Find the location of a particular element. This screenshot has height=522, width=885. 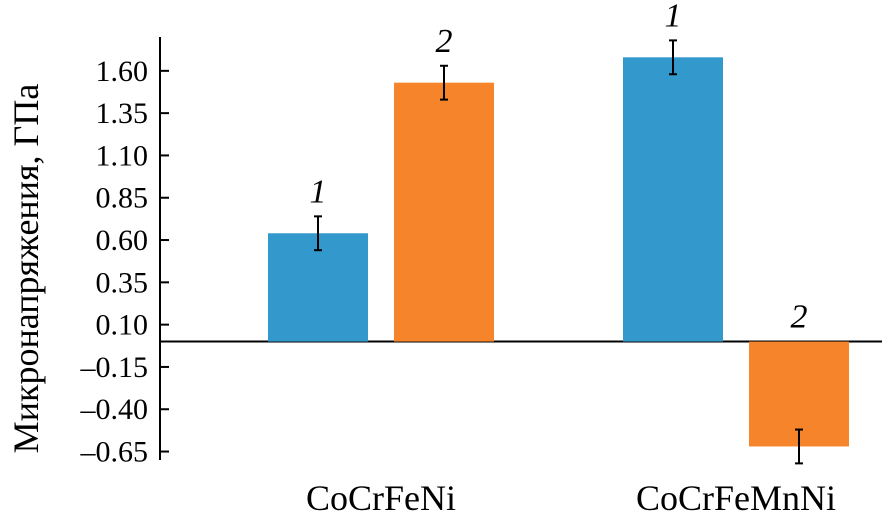

y-axis-label: Микронапряжения, ГПа is located at coordinates (26, 269).